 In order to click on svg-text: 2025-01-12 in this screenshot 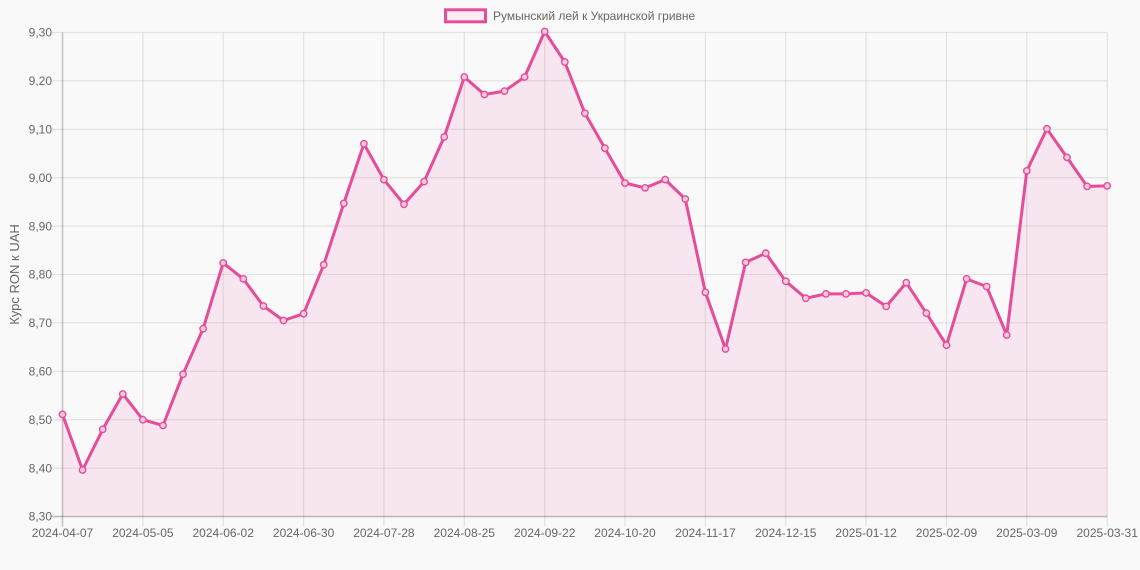, I will do `click(866, 533)`.